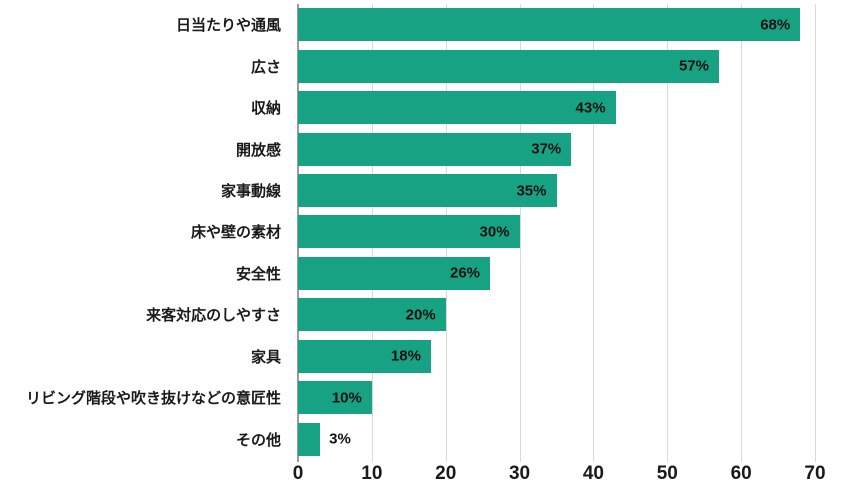 Image resolution: width=850 pixels, height=491 pixels. Describe the element at coordinates (372, 315) in the screenshot. I see `bar: 20%` at that location.